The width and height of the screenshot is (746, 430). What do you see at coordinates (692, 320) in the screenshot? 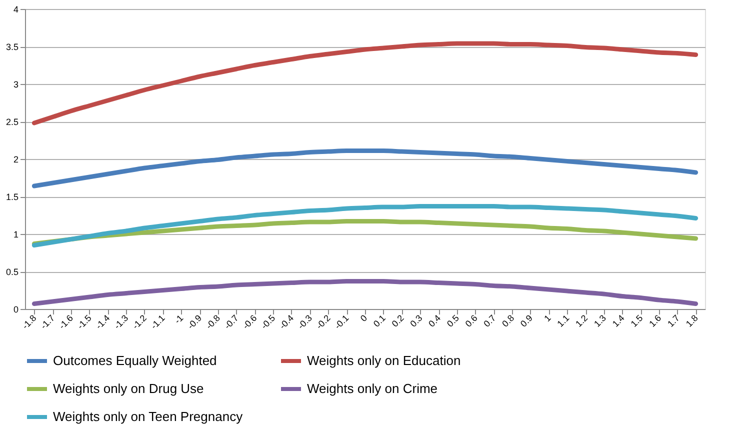
I see `x-tick-label: 1.8` at bounding box center [692, 320].